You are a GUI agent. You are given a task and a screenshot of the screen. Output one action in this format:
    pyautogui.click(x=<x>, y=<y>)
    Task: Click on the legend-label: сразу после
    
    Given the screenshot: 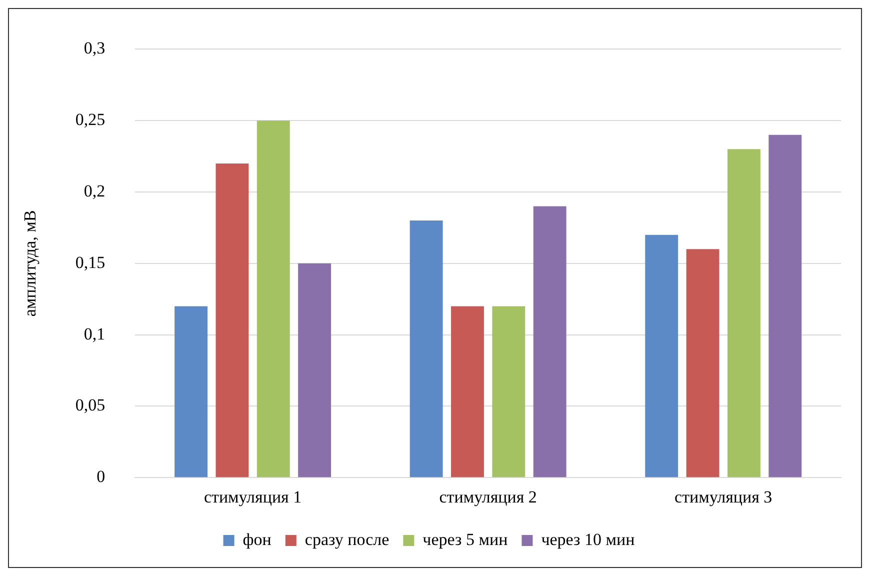 What is the action you would take?
    pyautogui.click(x=347, y=539)
    